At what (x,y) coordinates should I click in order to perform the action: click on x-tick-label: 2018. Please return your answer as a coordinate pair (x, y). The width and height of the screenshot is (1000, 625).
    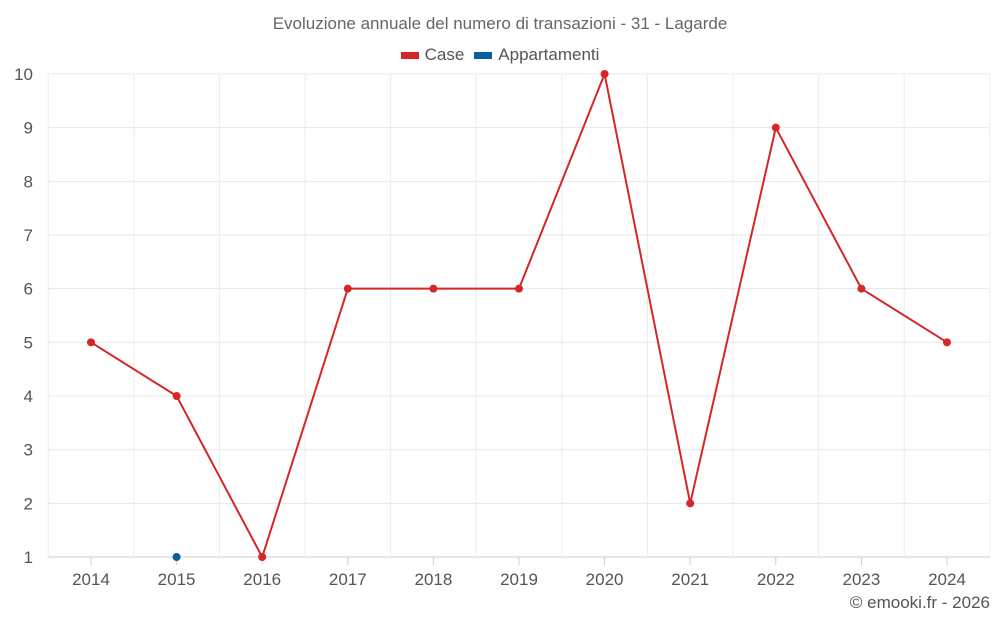
    Looking at the image, I should click on (433, 579).